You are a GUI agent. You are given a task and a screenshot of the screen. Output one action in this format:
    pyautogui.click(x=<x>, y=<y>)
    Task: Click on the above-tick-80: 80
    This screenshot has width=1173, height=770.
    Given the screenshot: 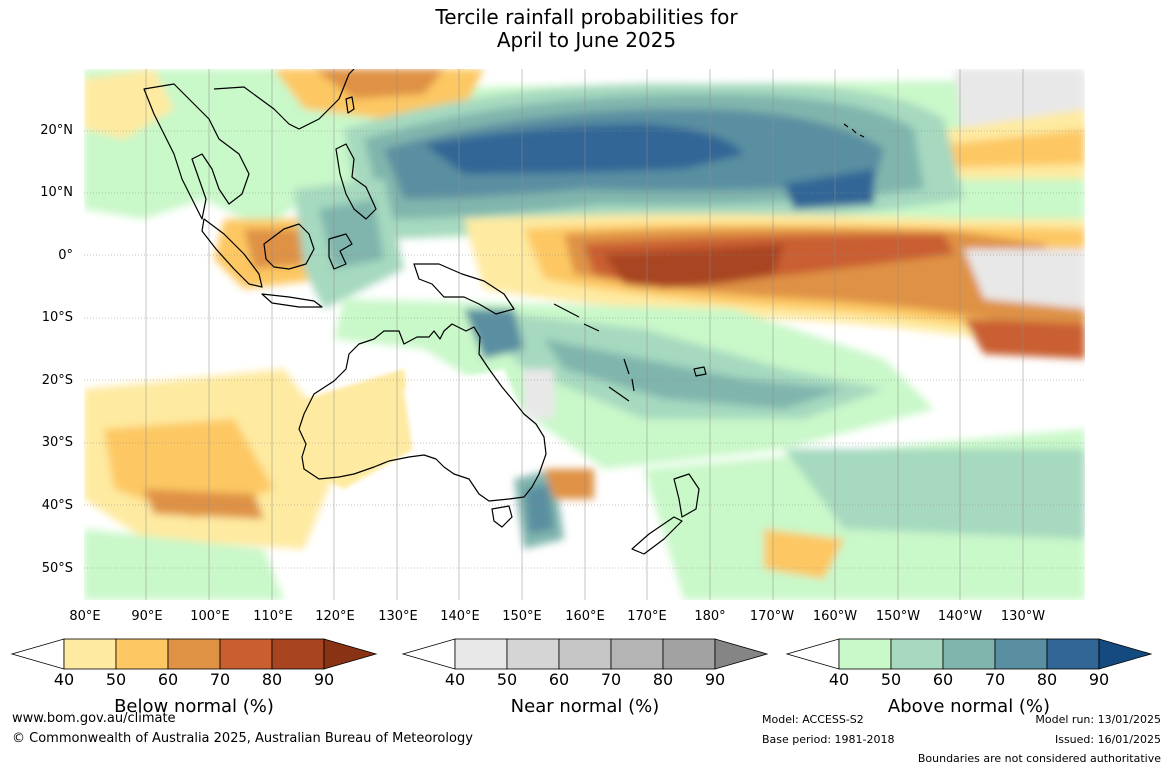 What is the action you would take?
    pyautogui.click(x=1047, y=679)
    